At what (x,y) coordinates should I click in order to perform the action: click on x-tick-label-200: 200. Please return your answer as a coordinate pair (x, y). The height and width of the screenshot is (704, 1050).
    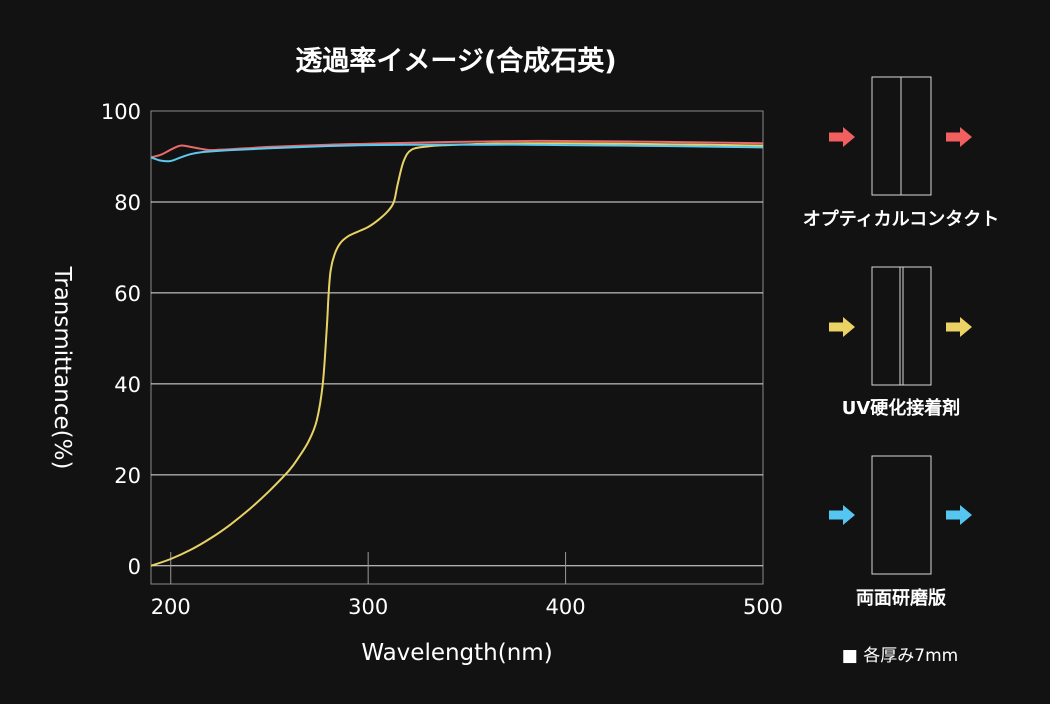
    Looking at the image, I should click on (171, 607).